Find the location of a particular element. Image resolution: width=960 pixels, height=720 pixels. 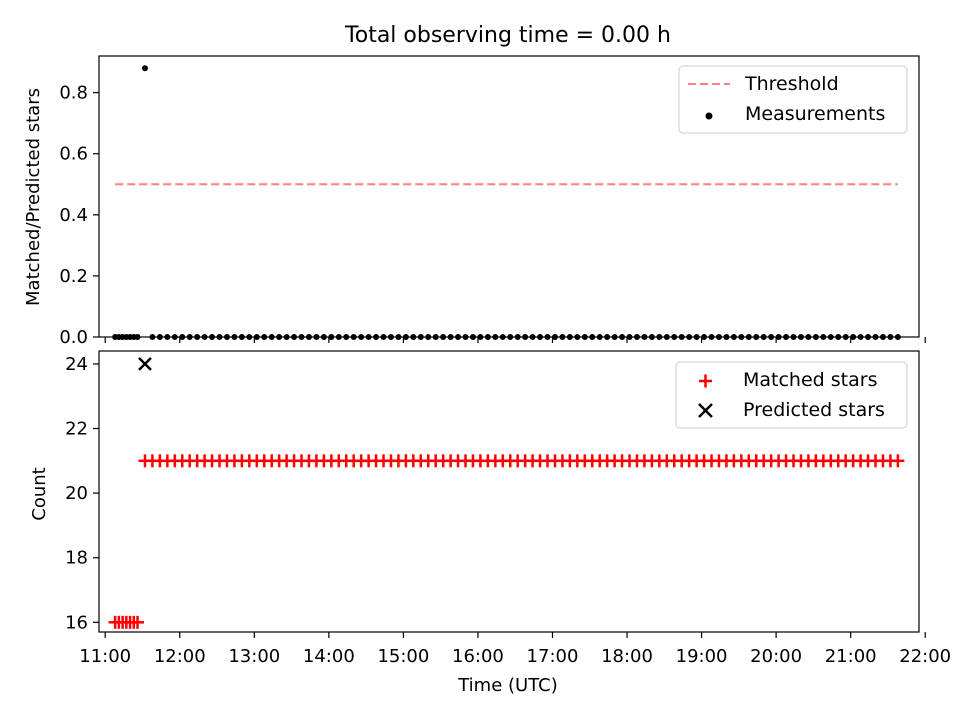

legend-measurements-swatch is located at coordinates (709, 116).